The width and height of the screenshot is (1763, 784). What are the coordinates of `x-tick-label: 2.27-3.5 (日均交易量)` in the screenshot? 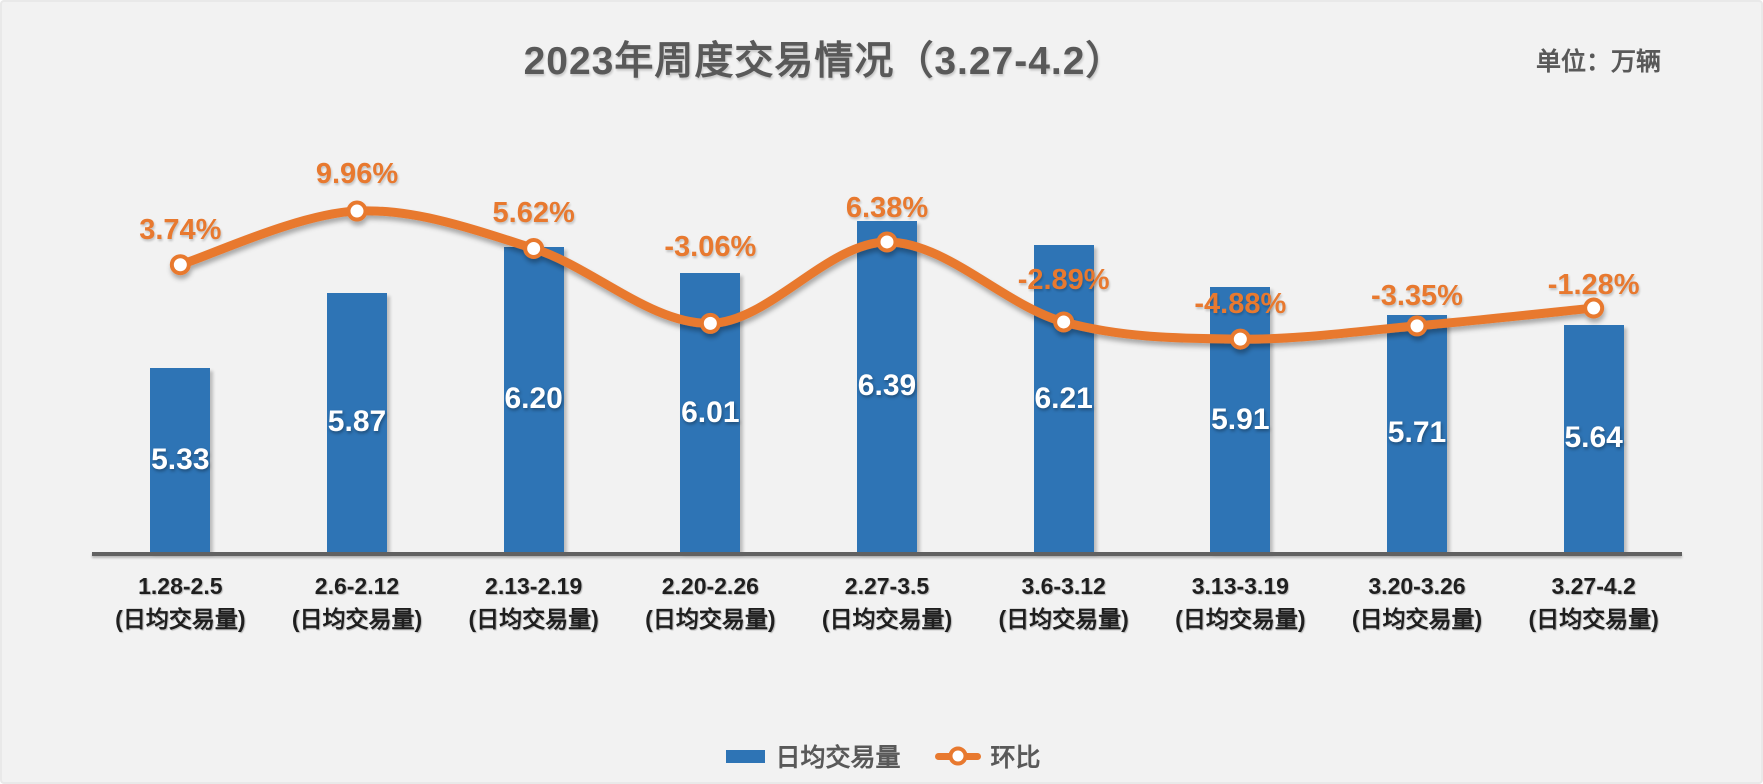 It's located at (887, 603).